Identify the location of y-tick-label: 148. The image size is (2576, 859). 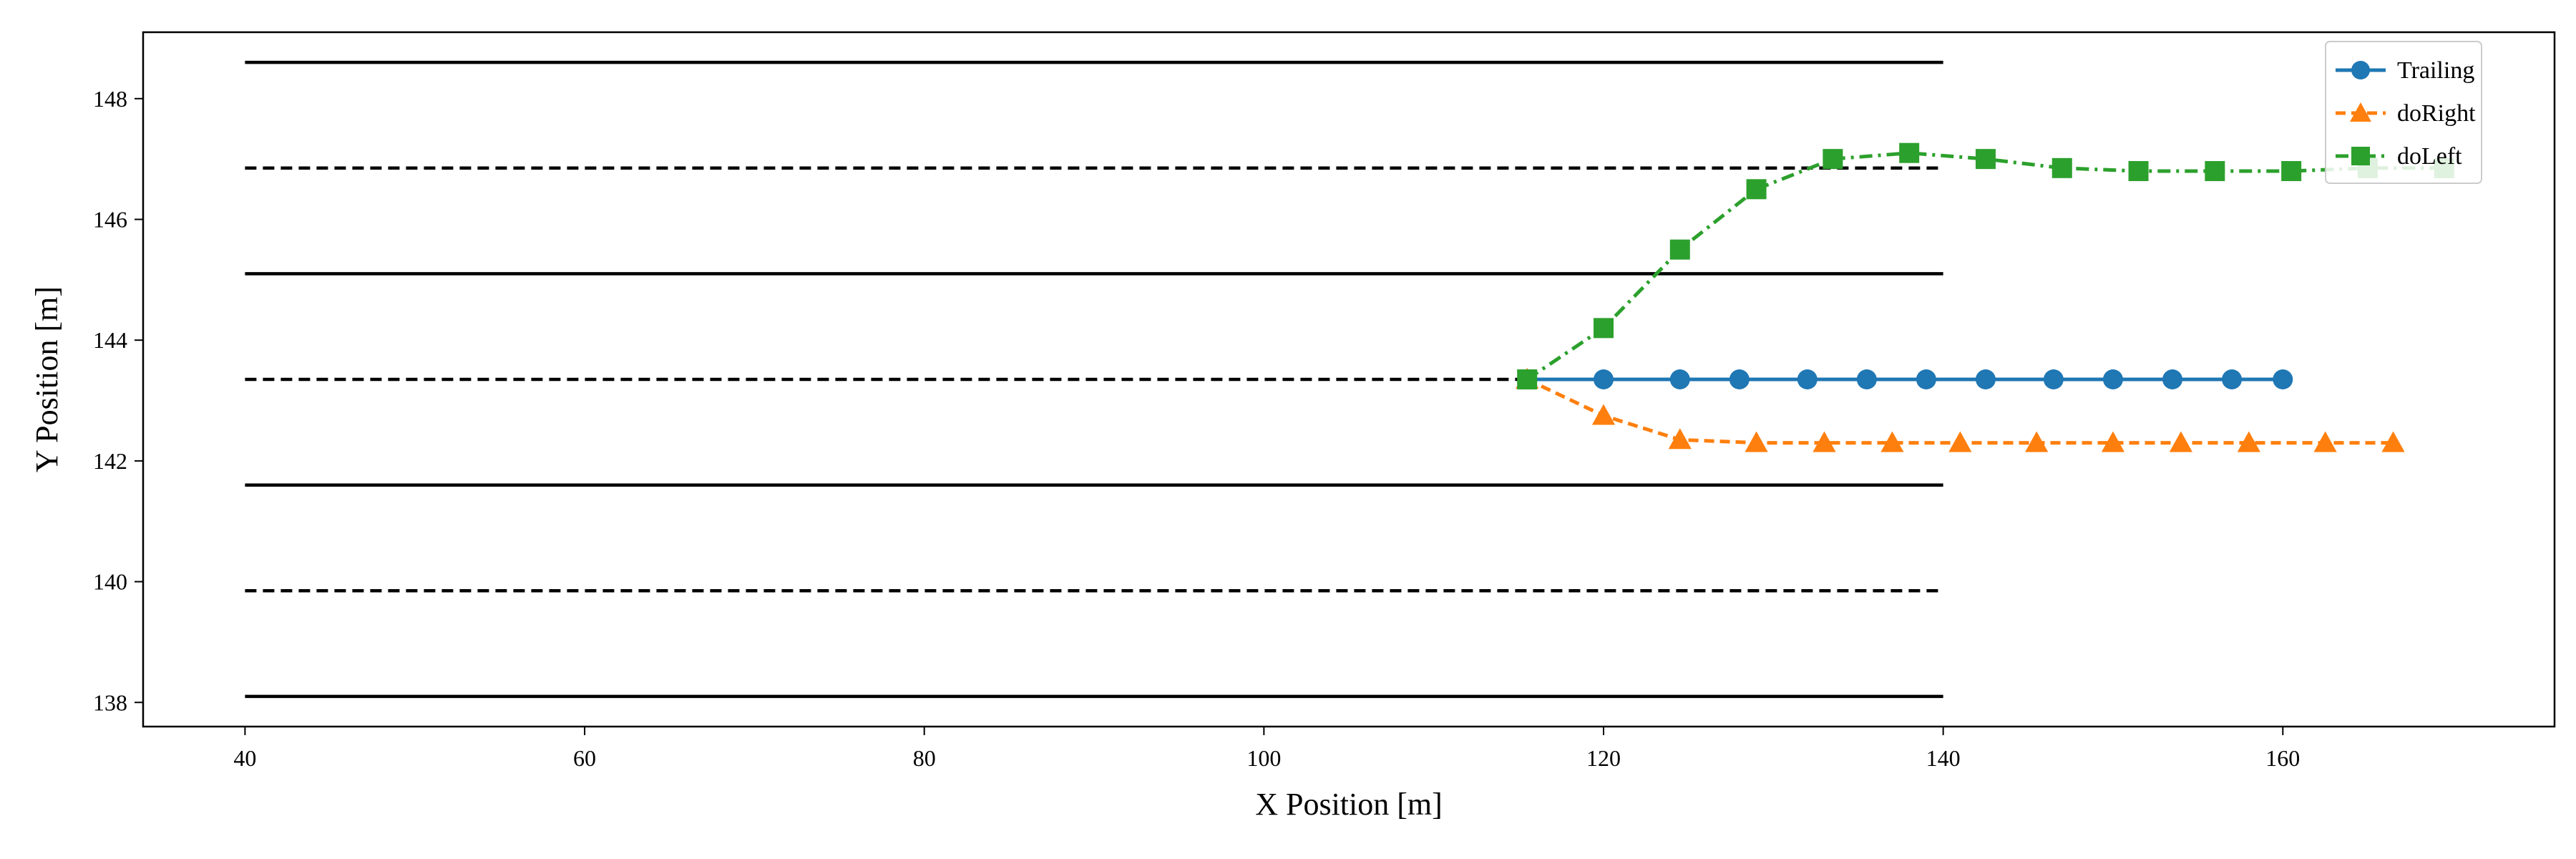
(110, 99).